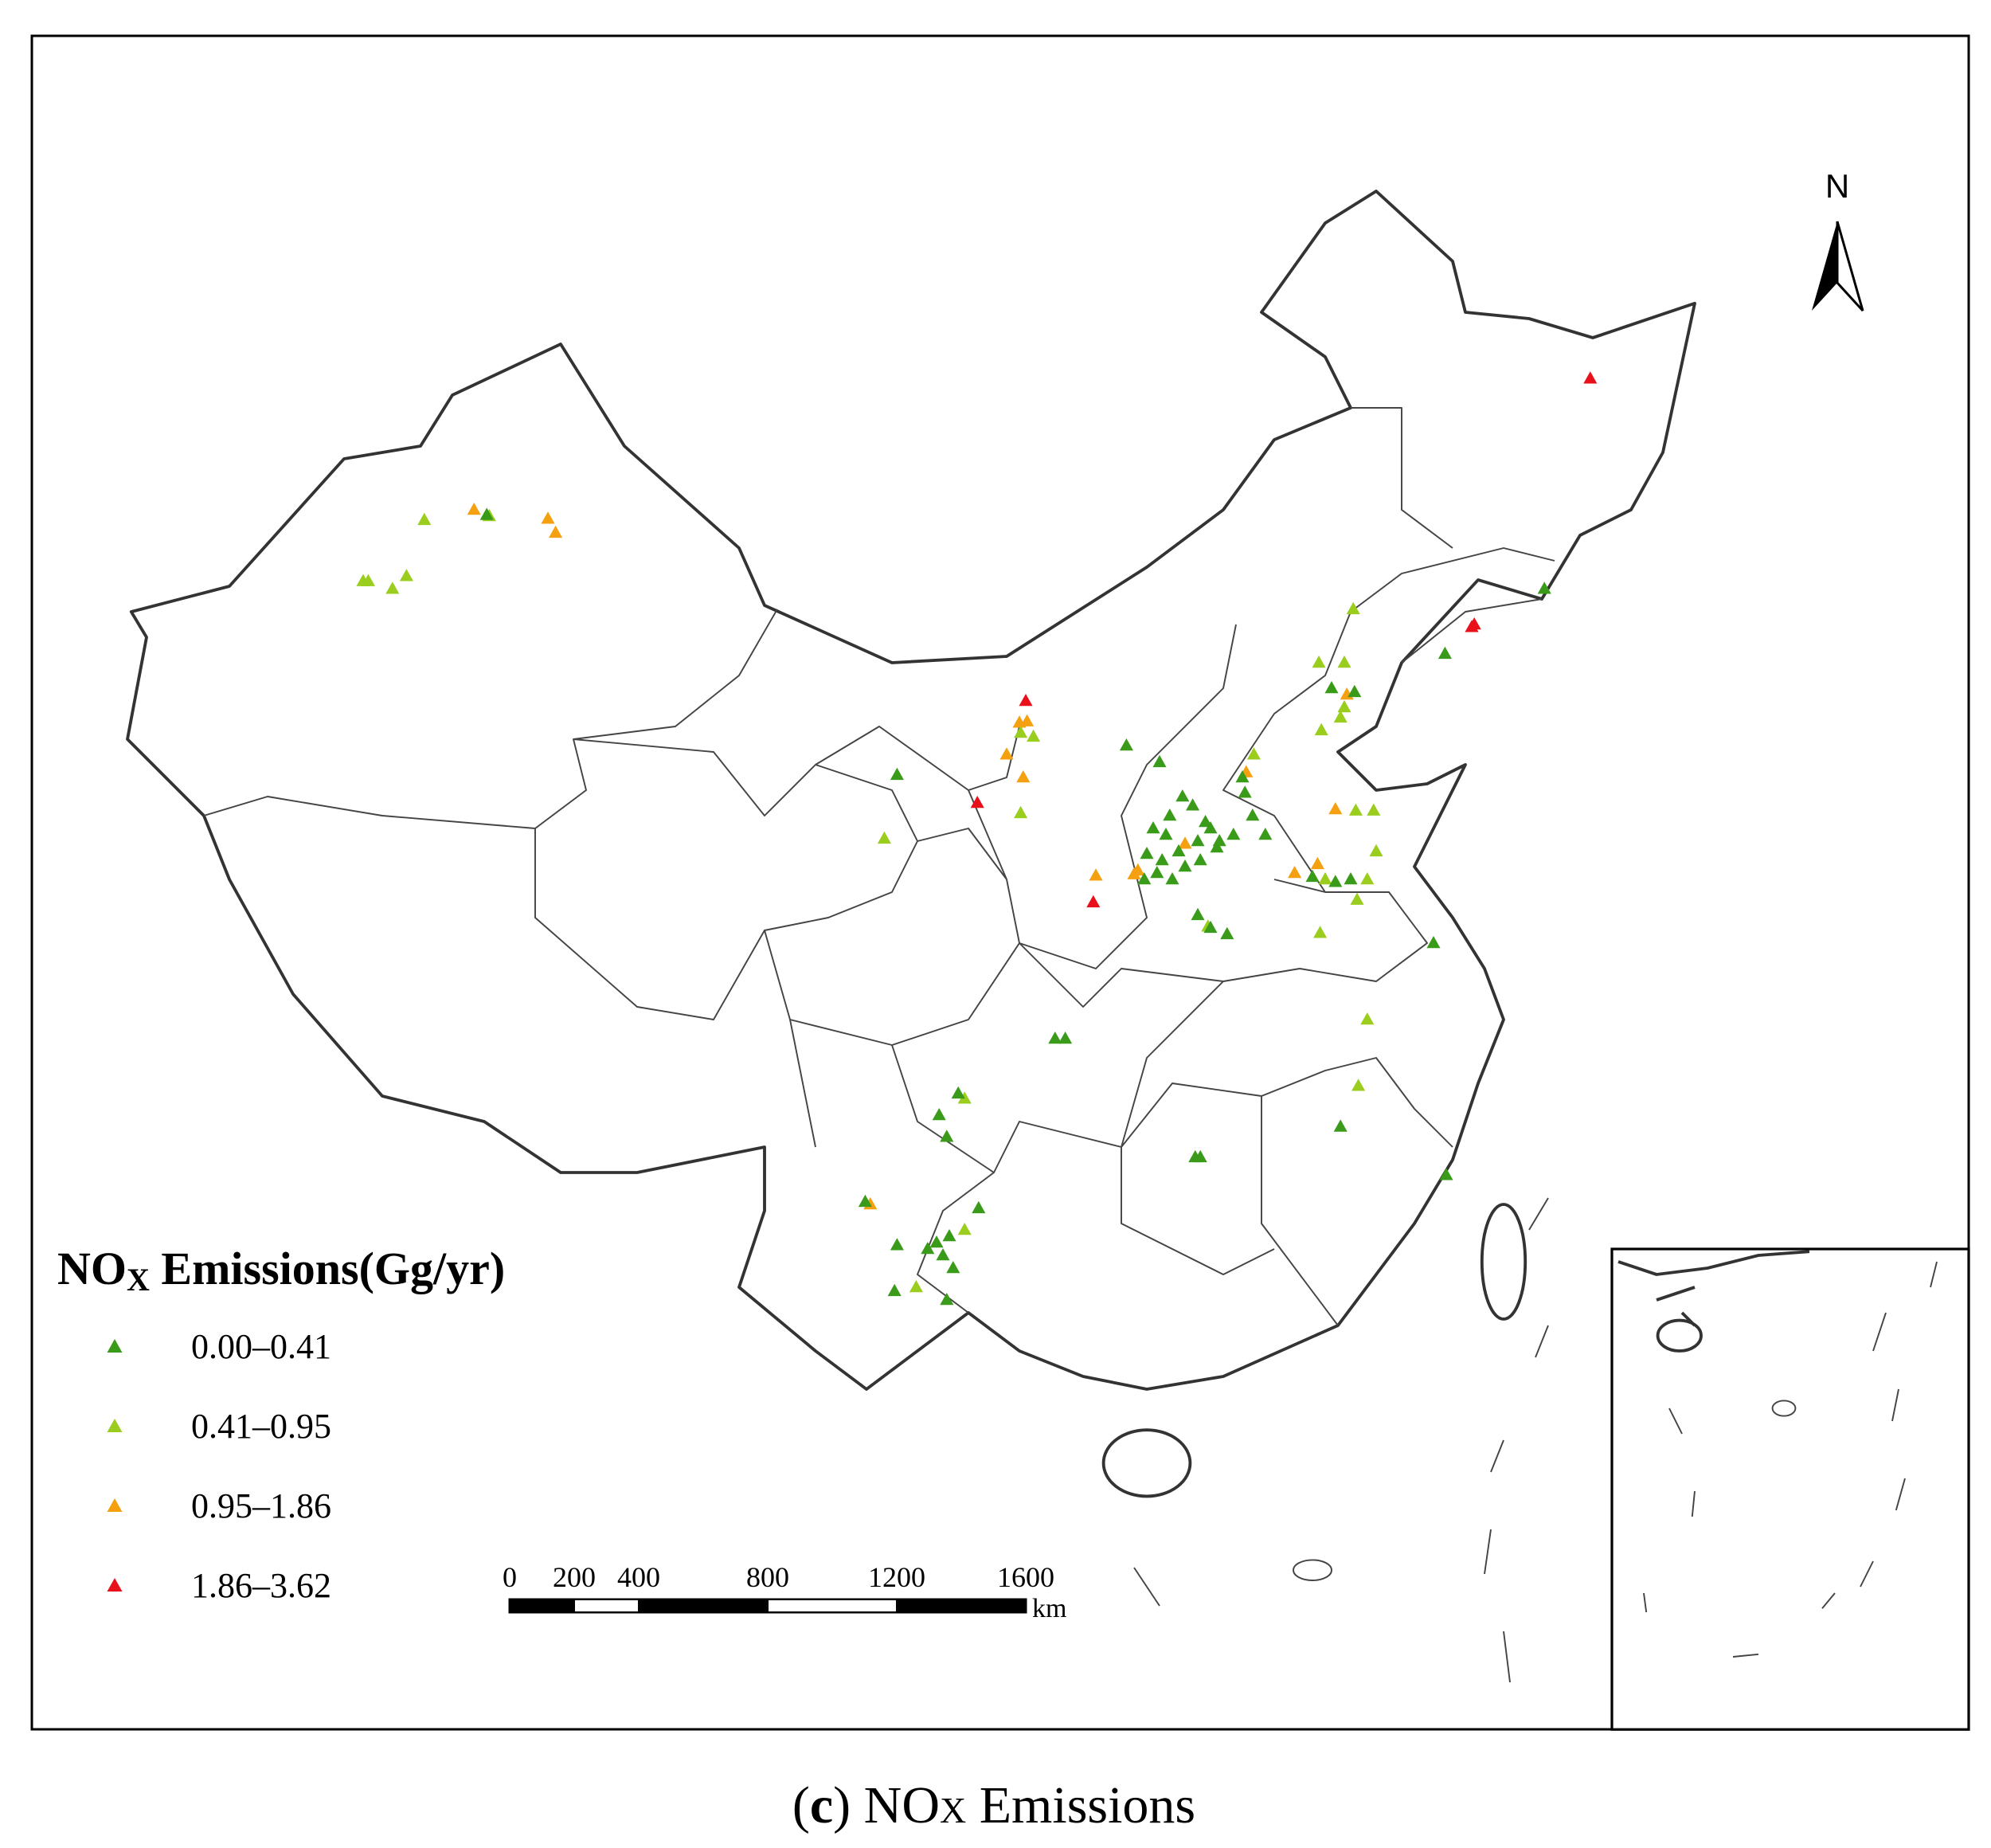 Image resolution: width=1991 pixels, height=1848 pixels. I want to click on scale-bar-tick-label: 800, so click(767, 1577).